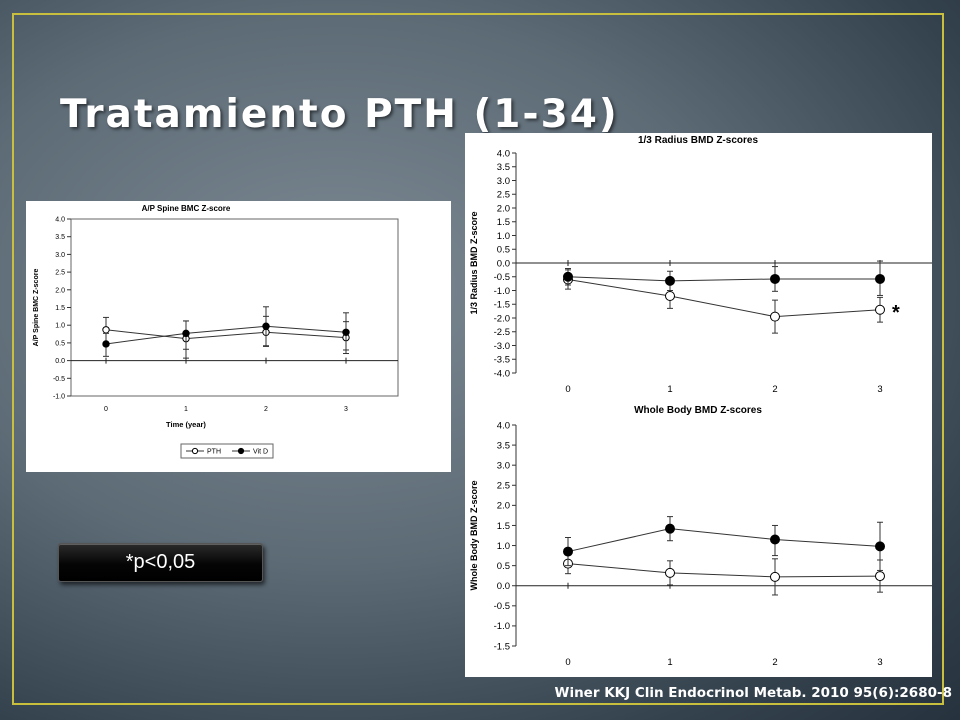 This screenshot has width=960, height=720. What do you see at coordinates (474, 535) in the screenshot?
I see `y-axis-label: Whole Body BMD Z-score` at bounding box center [474, 535].